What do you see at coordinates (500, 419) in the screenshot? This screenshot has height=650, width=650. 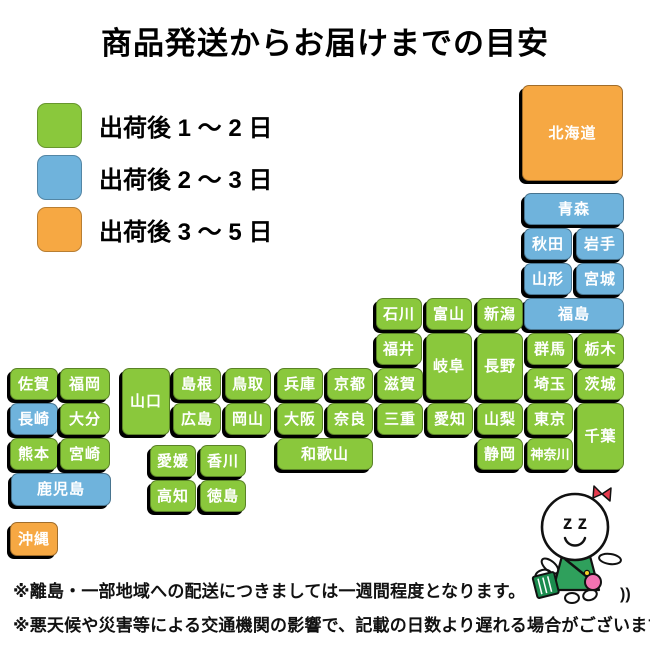 I see `prefecture-box: 山梨` at bounding box center [500, 419].